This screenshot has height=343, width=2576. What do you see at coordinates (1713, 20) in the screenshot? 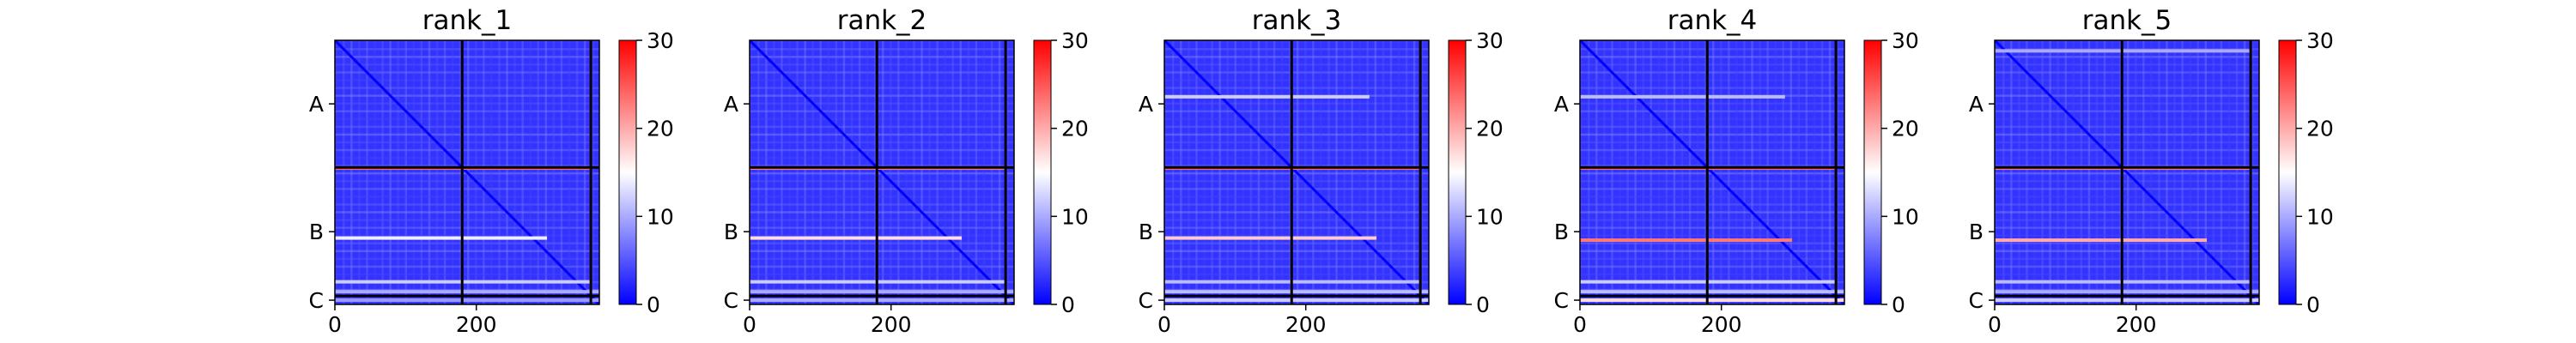
I see `panel-title: rank_4` at bounding box center [1713, 20].